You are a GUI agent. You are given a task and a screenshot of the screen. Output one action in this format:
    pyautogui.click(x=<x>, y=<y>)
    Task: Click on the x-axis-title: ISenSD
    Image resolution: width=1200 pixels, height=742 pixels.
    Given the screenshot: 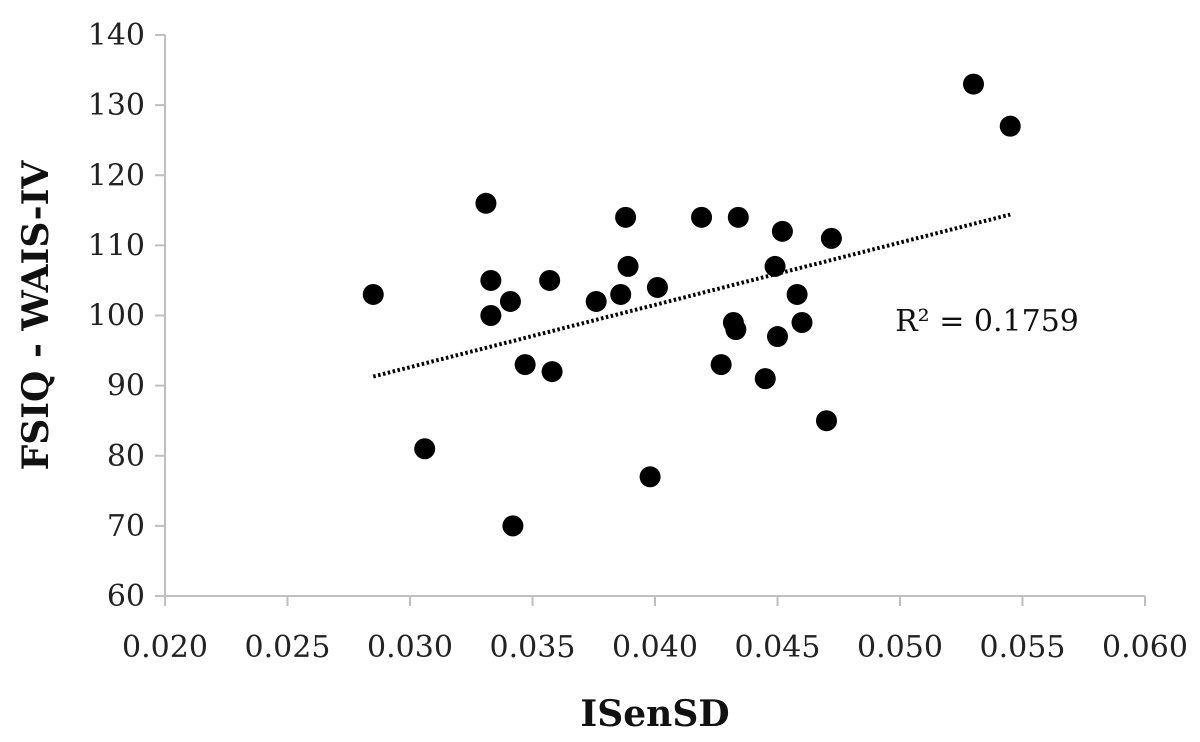 What is the action you would take?
    pyautogui.click(x=654, y=714)
    